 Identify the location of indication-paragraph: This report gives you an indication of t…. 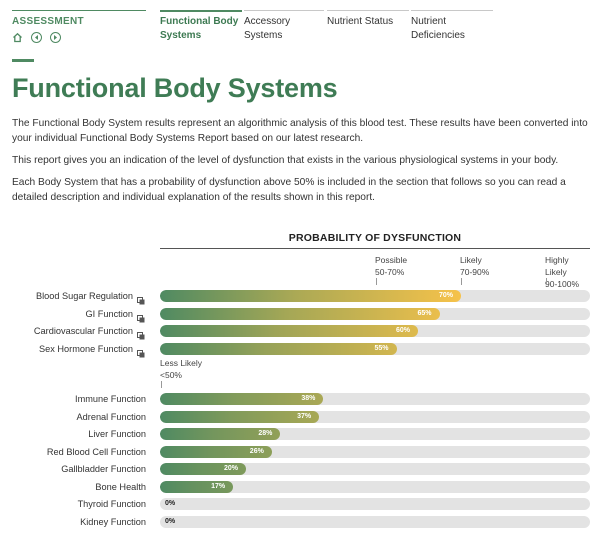
(285, 160).